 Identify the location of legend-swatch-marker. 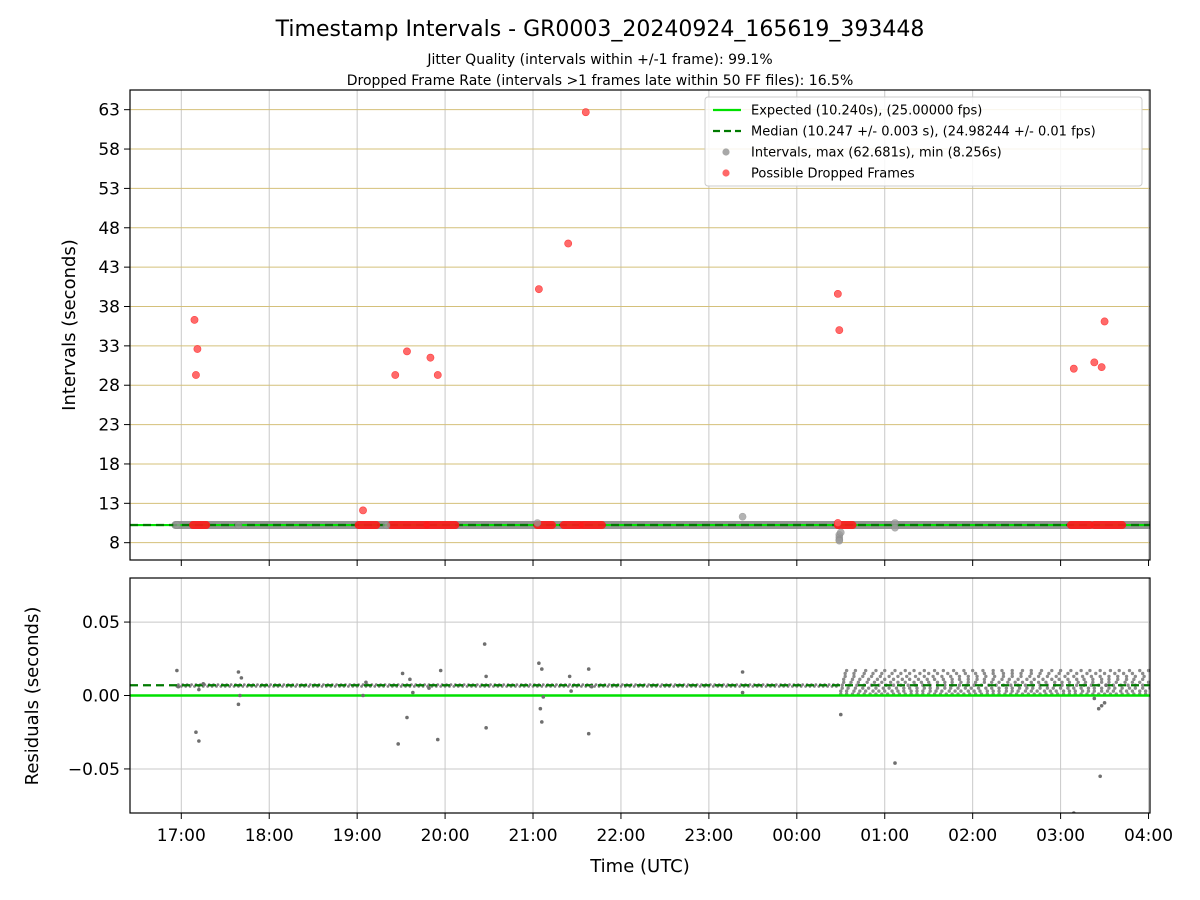
(726, 173).